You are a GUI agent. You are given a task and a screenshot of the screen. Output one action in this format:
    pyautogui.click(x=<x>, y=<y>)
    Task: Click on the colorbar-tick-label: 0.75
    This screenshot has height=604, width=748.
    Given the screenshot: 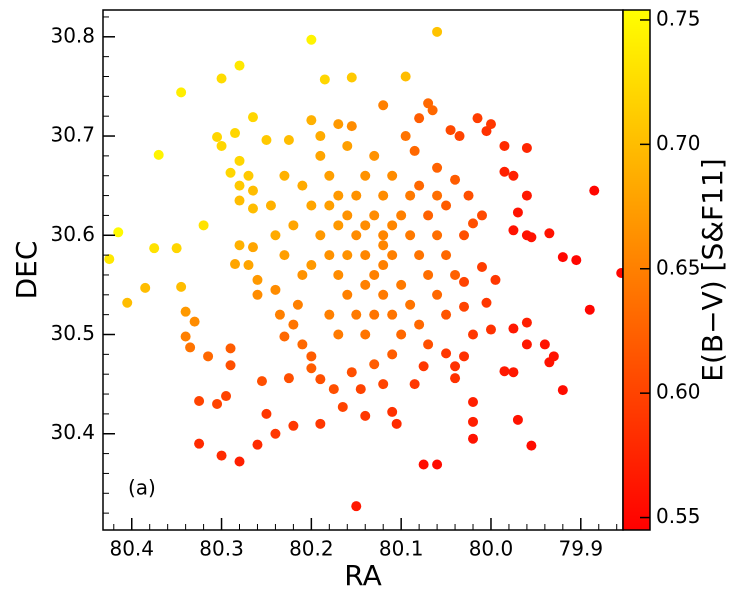 What is the action you would take?
    pyautogui.click(x=678, y=18)
    